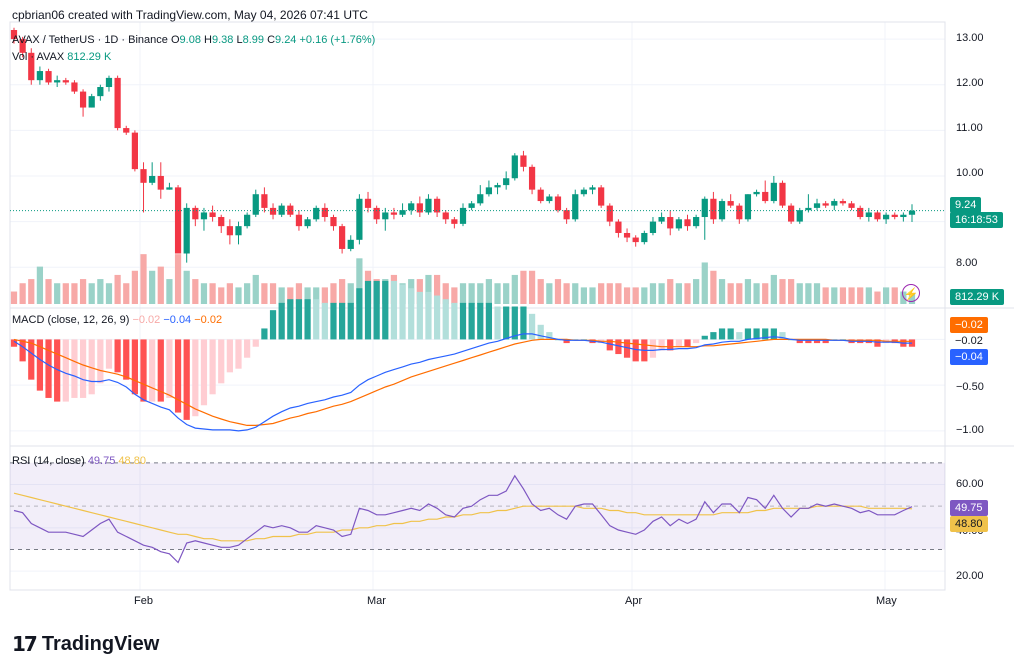 The width and height of the screenshot is (1024, 672). What do you see at coordinates (977, 297) in the screenshot?
I see `volume-badge: 812.29 K` at bounding box center [977, 297].